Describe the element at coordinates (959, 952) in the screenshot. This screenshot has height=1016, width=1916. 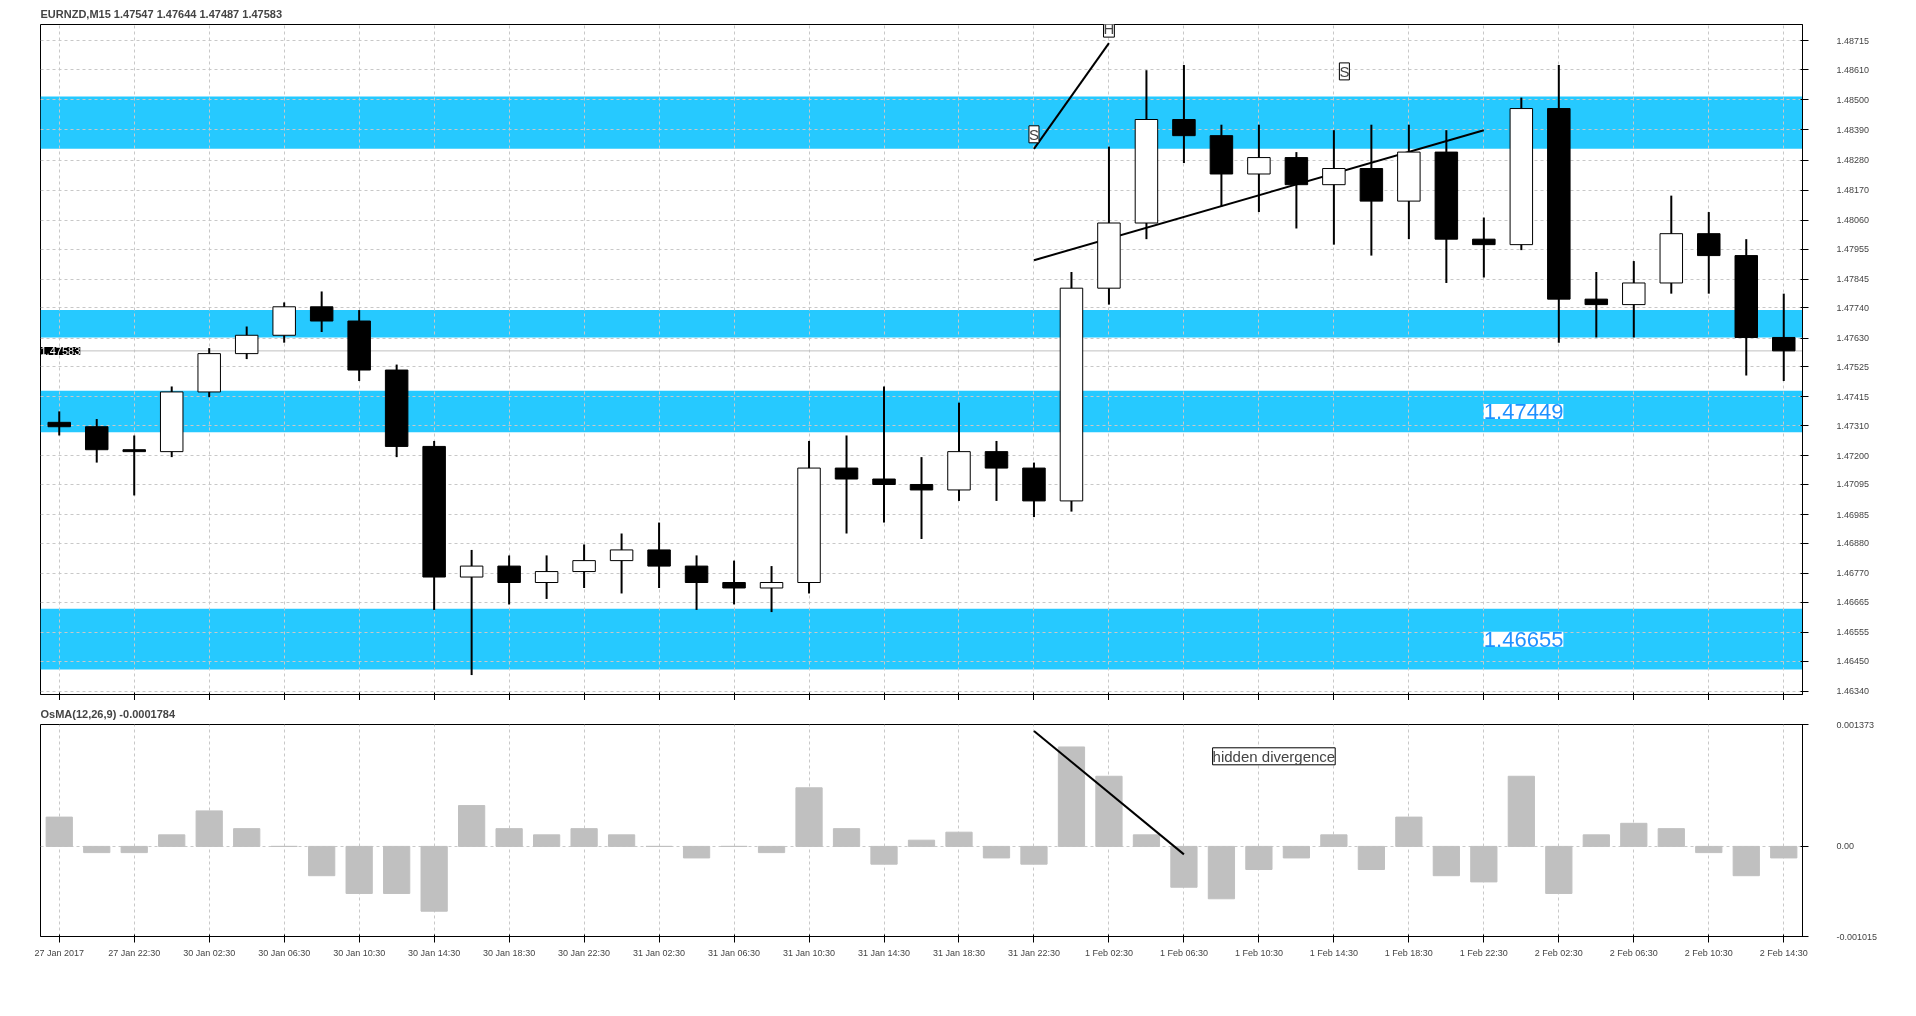
I see `x-tick-label: 31 Jan 18:30` at that location.